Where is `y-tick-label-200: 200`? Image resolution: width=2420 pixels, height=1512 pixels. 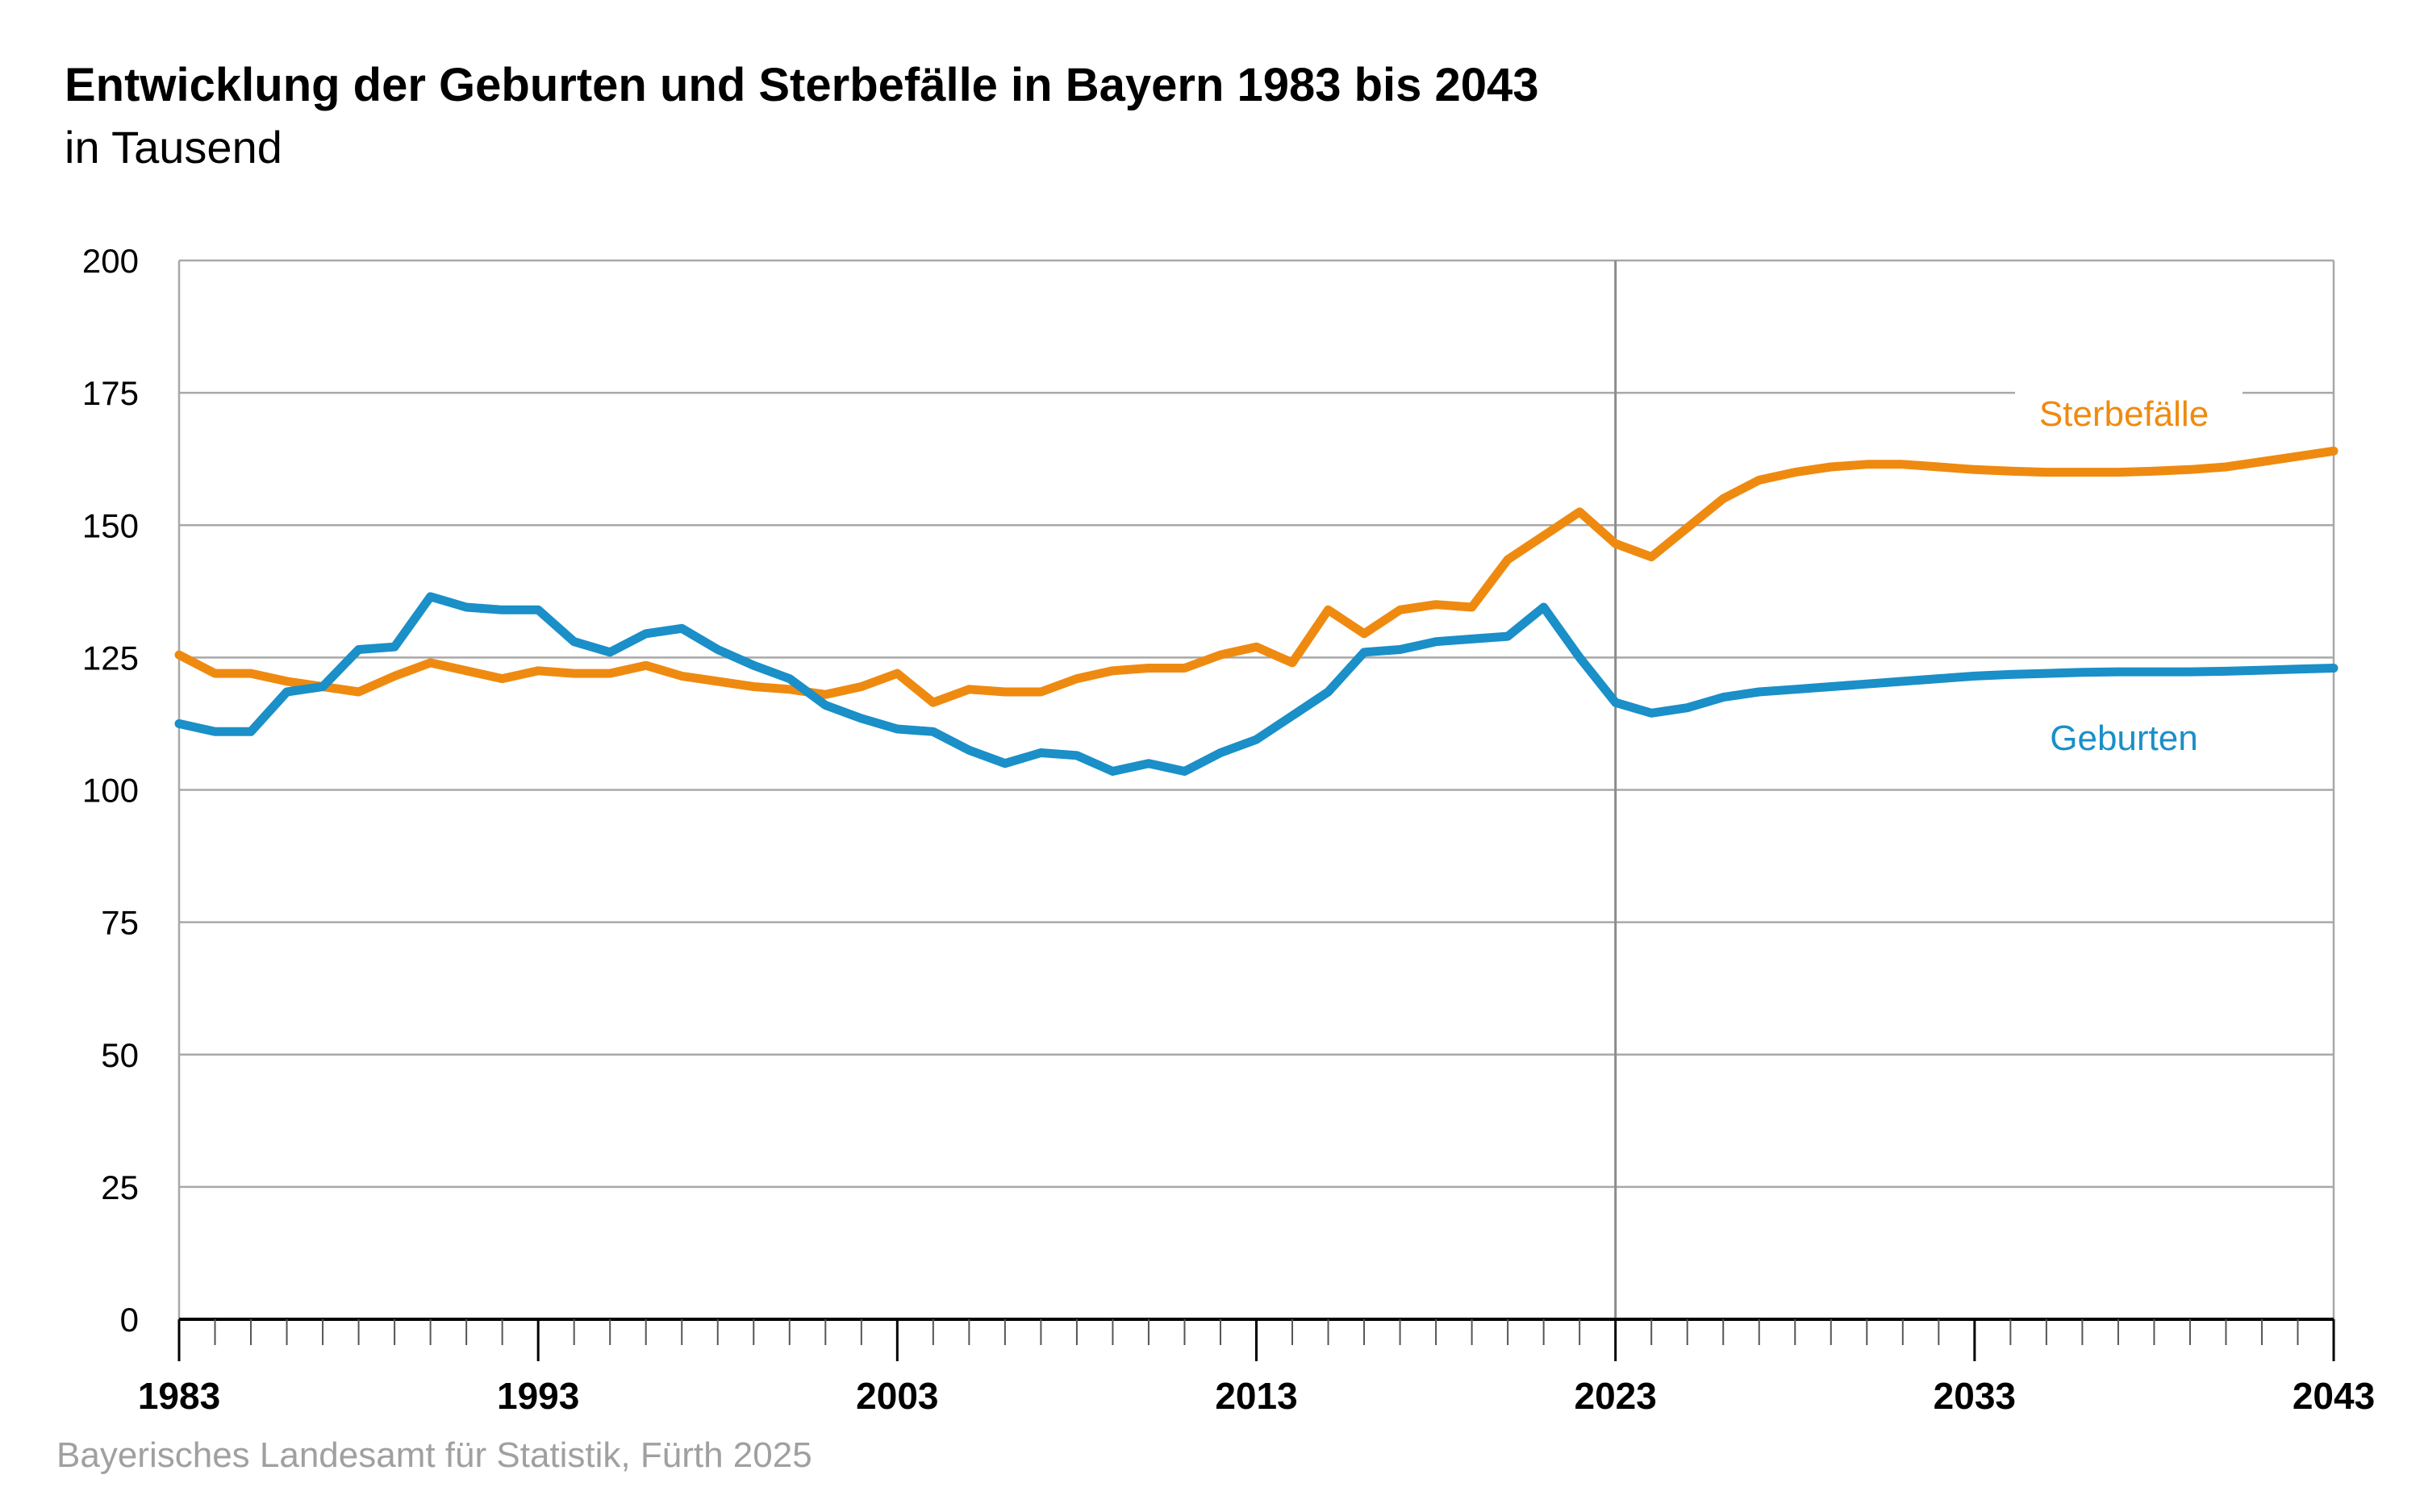 y-tick-label-200: 200 is located at coordinates (110, 261).